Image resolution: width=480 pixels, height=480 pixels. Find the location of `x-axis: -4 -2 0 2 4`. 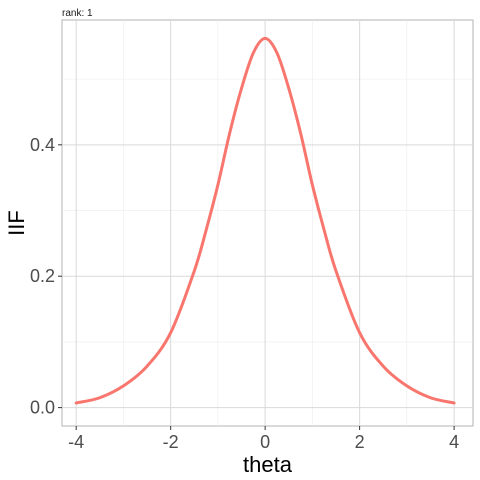

x-axis: -4 -2 0 2 4 is located at coordinates (263, 439).